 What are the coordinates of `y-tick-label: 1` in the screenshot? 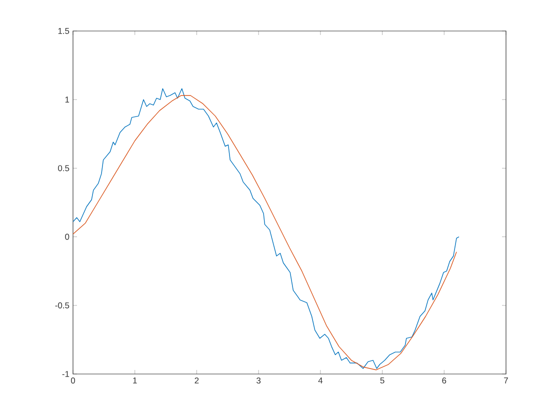 It's located at (67, 99).